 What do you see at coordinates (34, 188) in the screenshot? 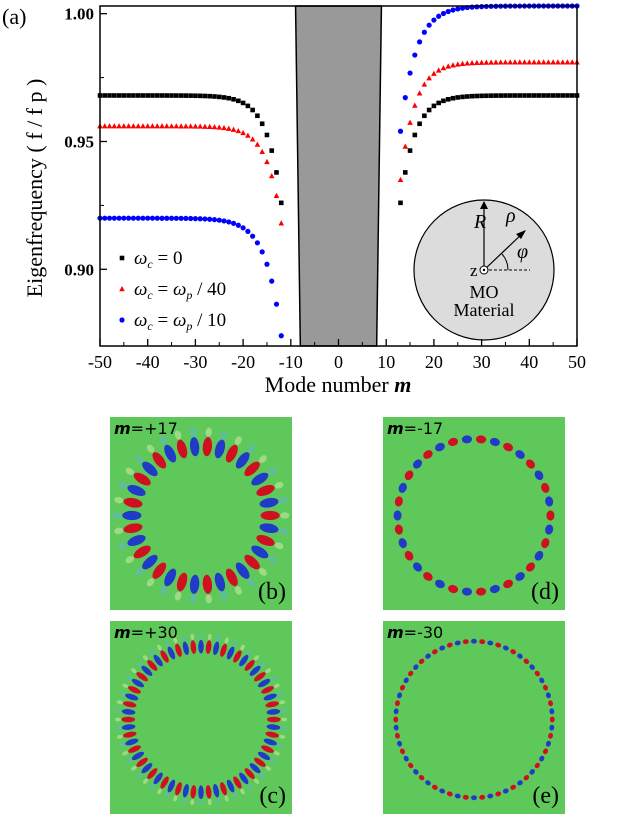
I see `y-axis-label: Eigenfrequency ( f / f p )` at bounding box center [34, 188].